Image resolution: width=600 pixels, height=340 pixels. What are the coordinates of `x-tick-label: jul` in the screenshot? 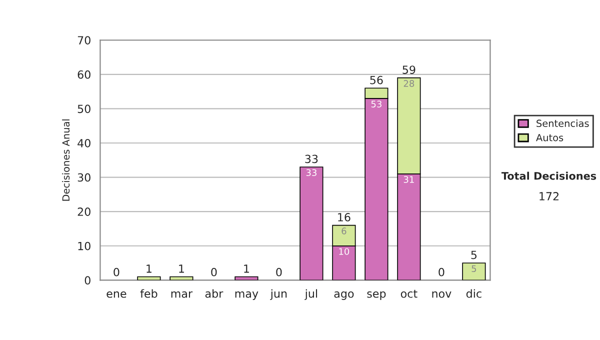 It's located at (311, 294).